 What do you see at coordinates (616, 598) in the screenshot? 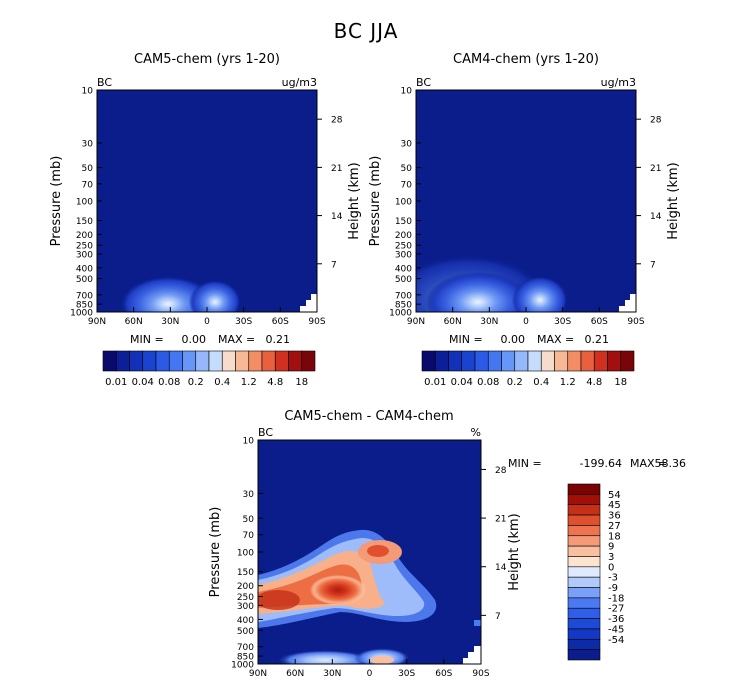
I see `colorbar-label: -18` at bounding box center [616, 598].